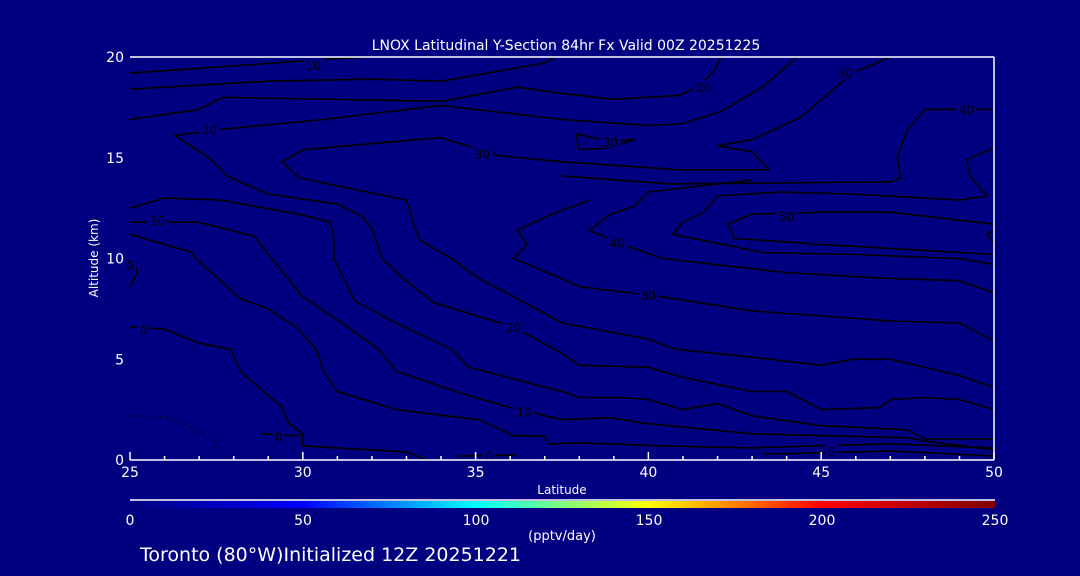 Image resolution: width=1080 pixels, height=576 pixels. Describe the element at coordinates (119, 461) in the screenshot. I see `y-tick-label: 0` at that location.